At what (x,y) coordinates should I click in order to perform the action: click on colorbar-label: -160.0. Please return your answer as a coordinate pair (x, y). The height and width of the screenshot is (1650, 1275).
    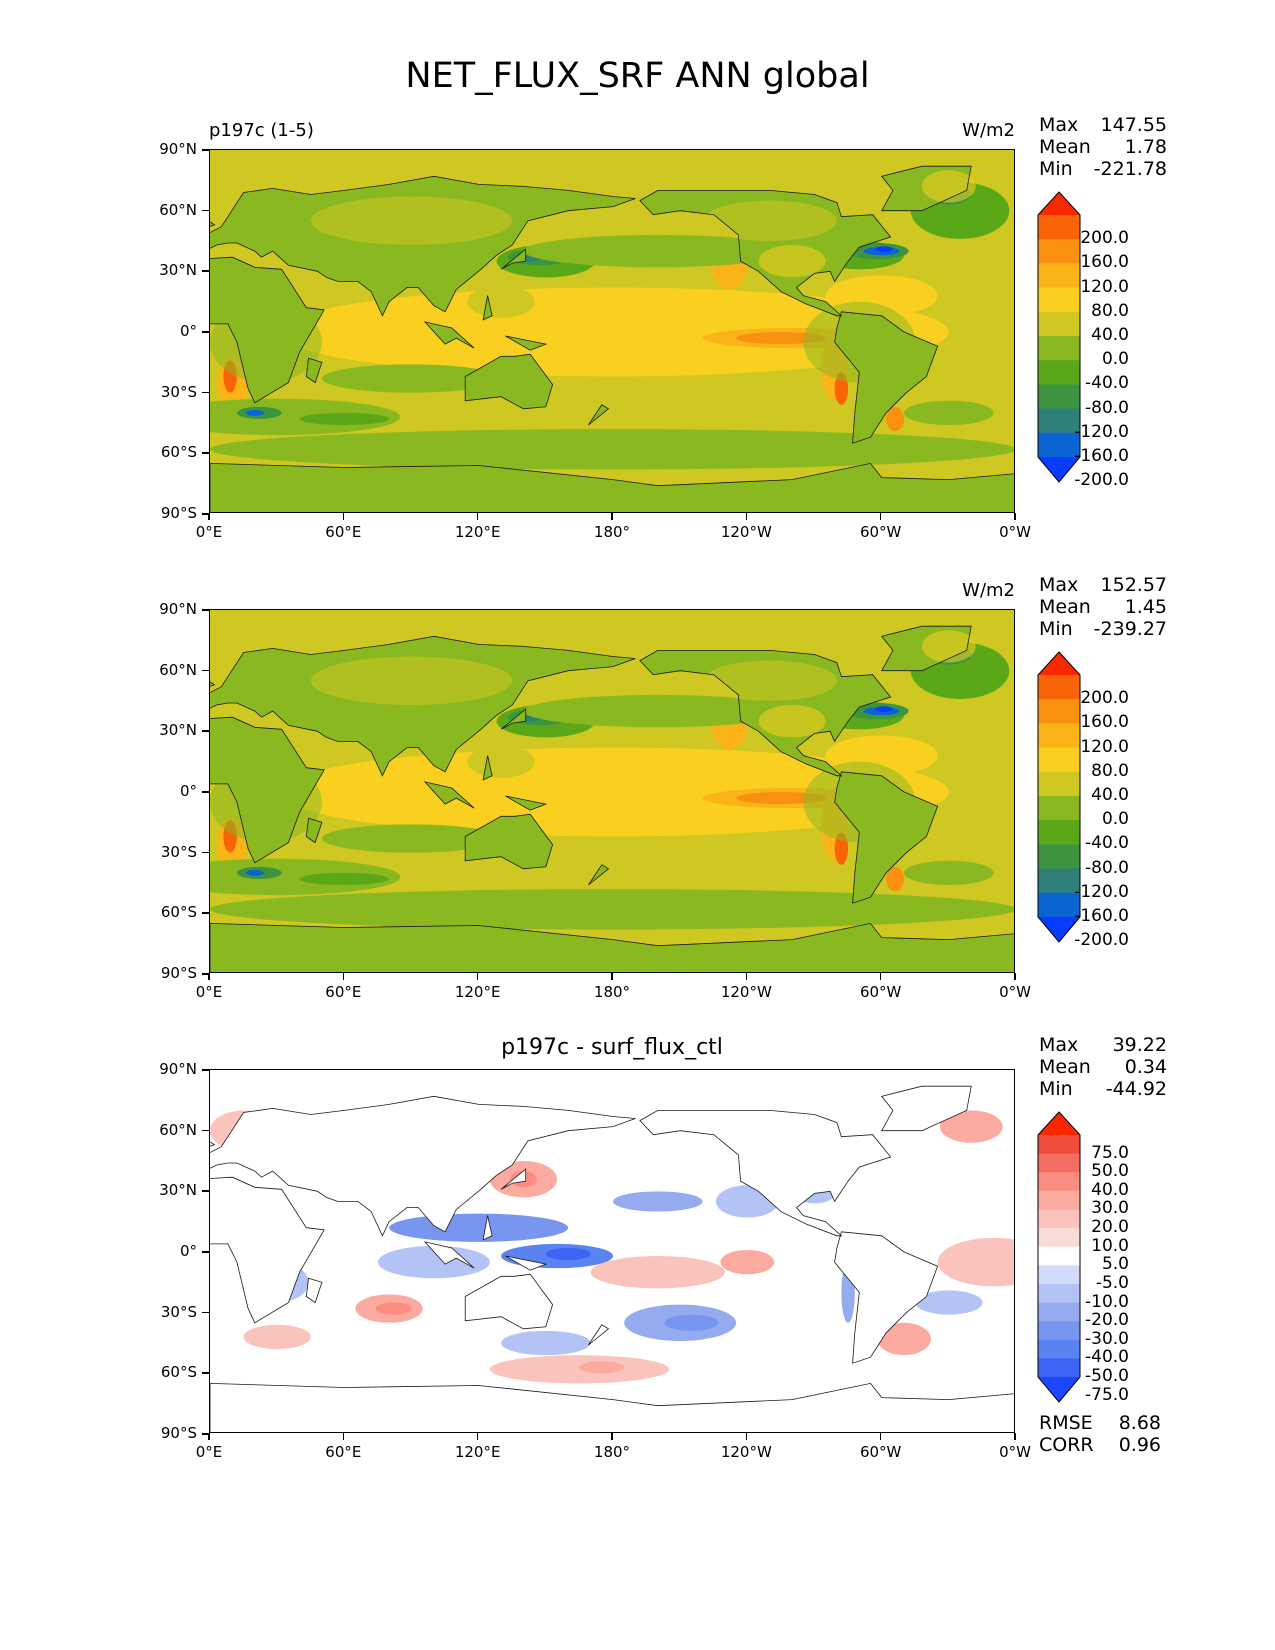
    Looking at the image, I should click on (1101, 916).